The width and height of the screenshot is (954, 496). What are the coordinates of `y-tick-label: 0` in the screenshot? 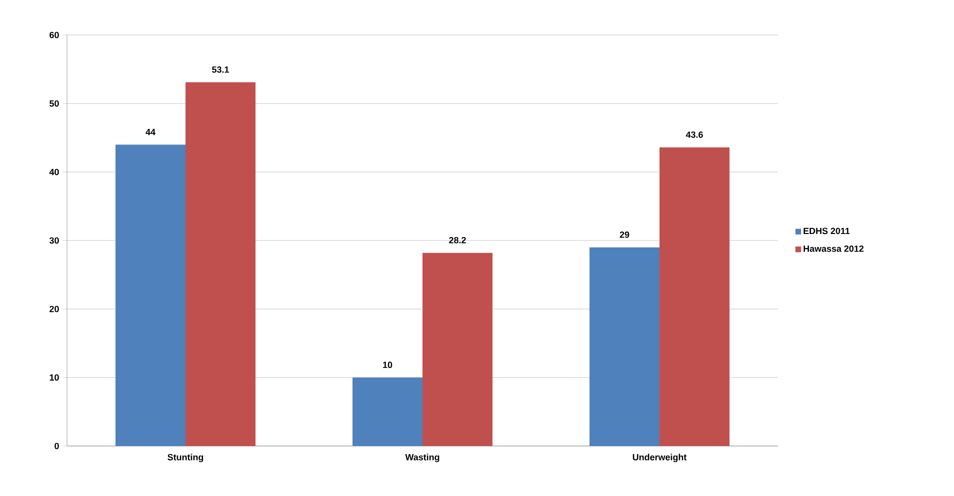 It's located at (56, 446).